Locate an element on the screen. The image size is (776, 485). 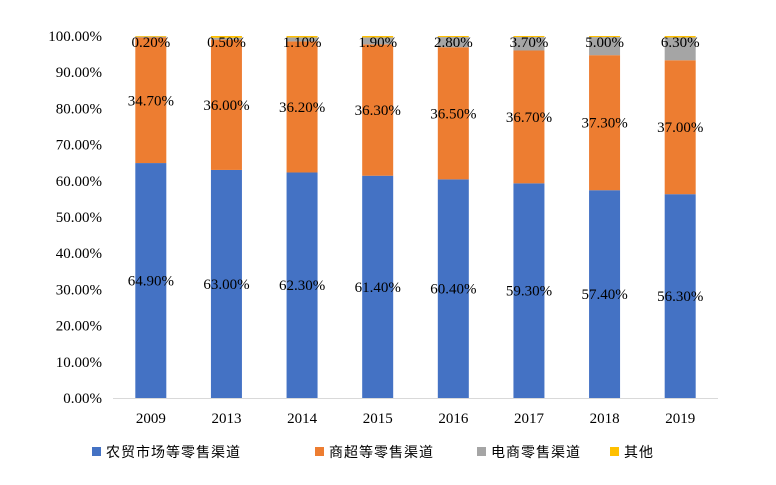
y-tick-label: 80.00% is located at coordinates (79, 109).